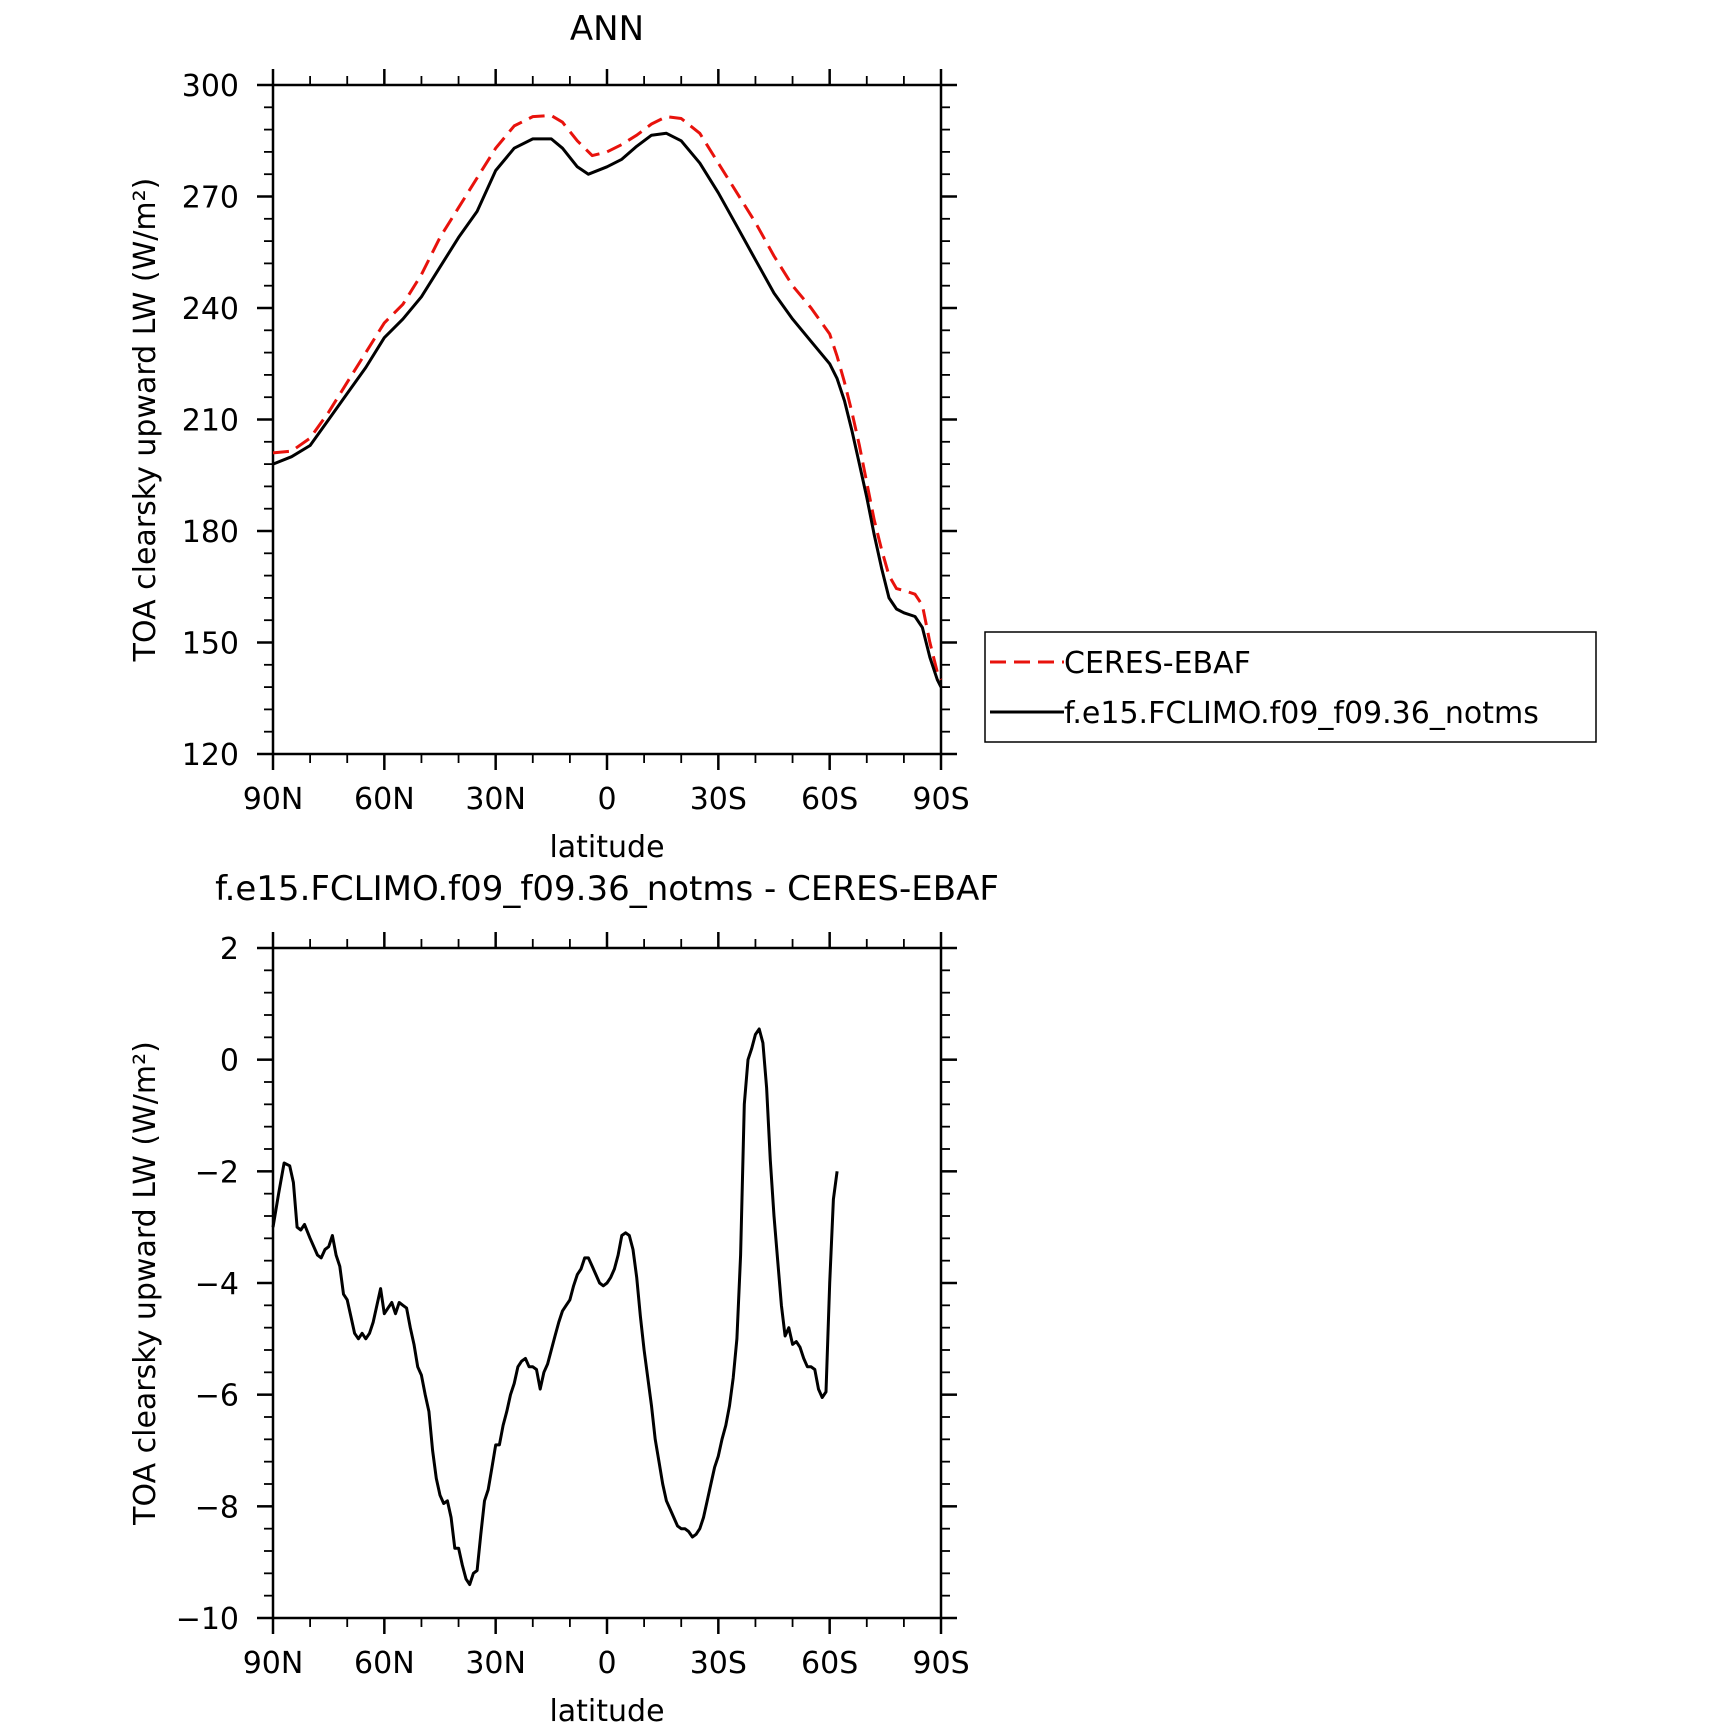  What do you see at coordinates (229, 949) in the screenshot?
I see `y-tick-label: 2` at bounding box center [229, 949].